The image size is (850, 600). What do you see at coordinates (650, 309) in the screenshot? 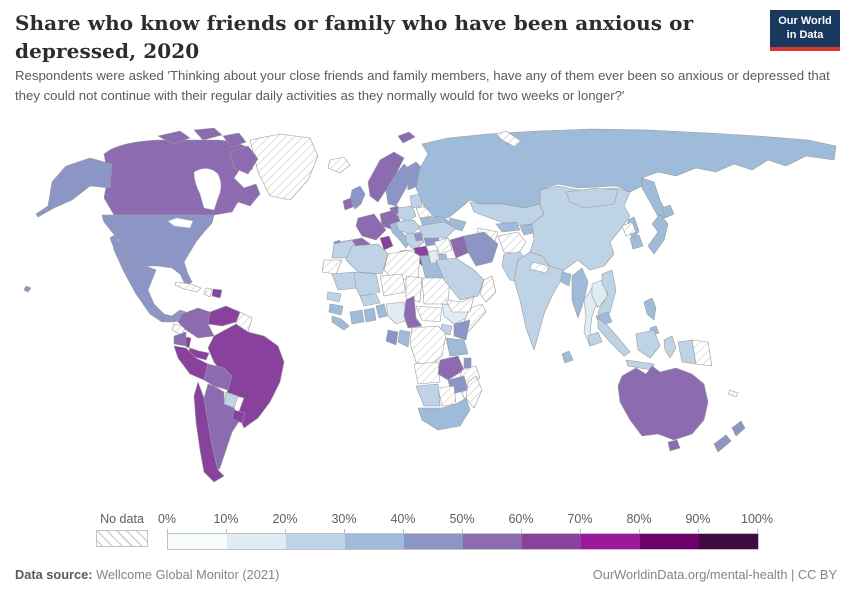
I see `country-philippines` at bounding box center [650, 309].